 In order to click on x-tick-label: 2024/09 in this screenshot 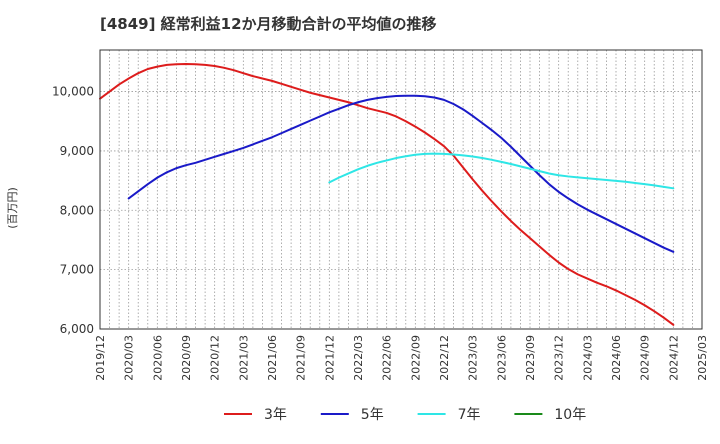, I will do `click(645, 358)`.